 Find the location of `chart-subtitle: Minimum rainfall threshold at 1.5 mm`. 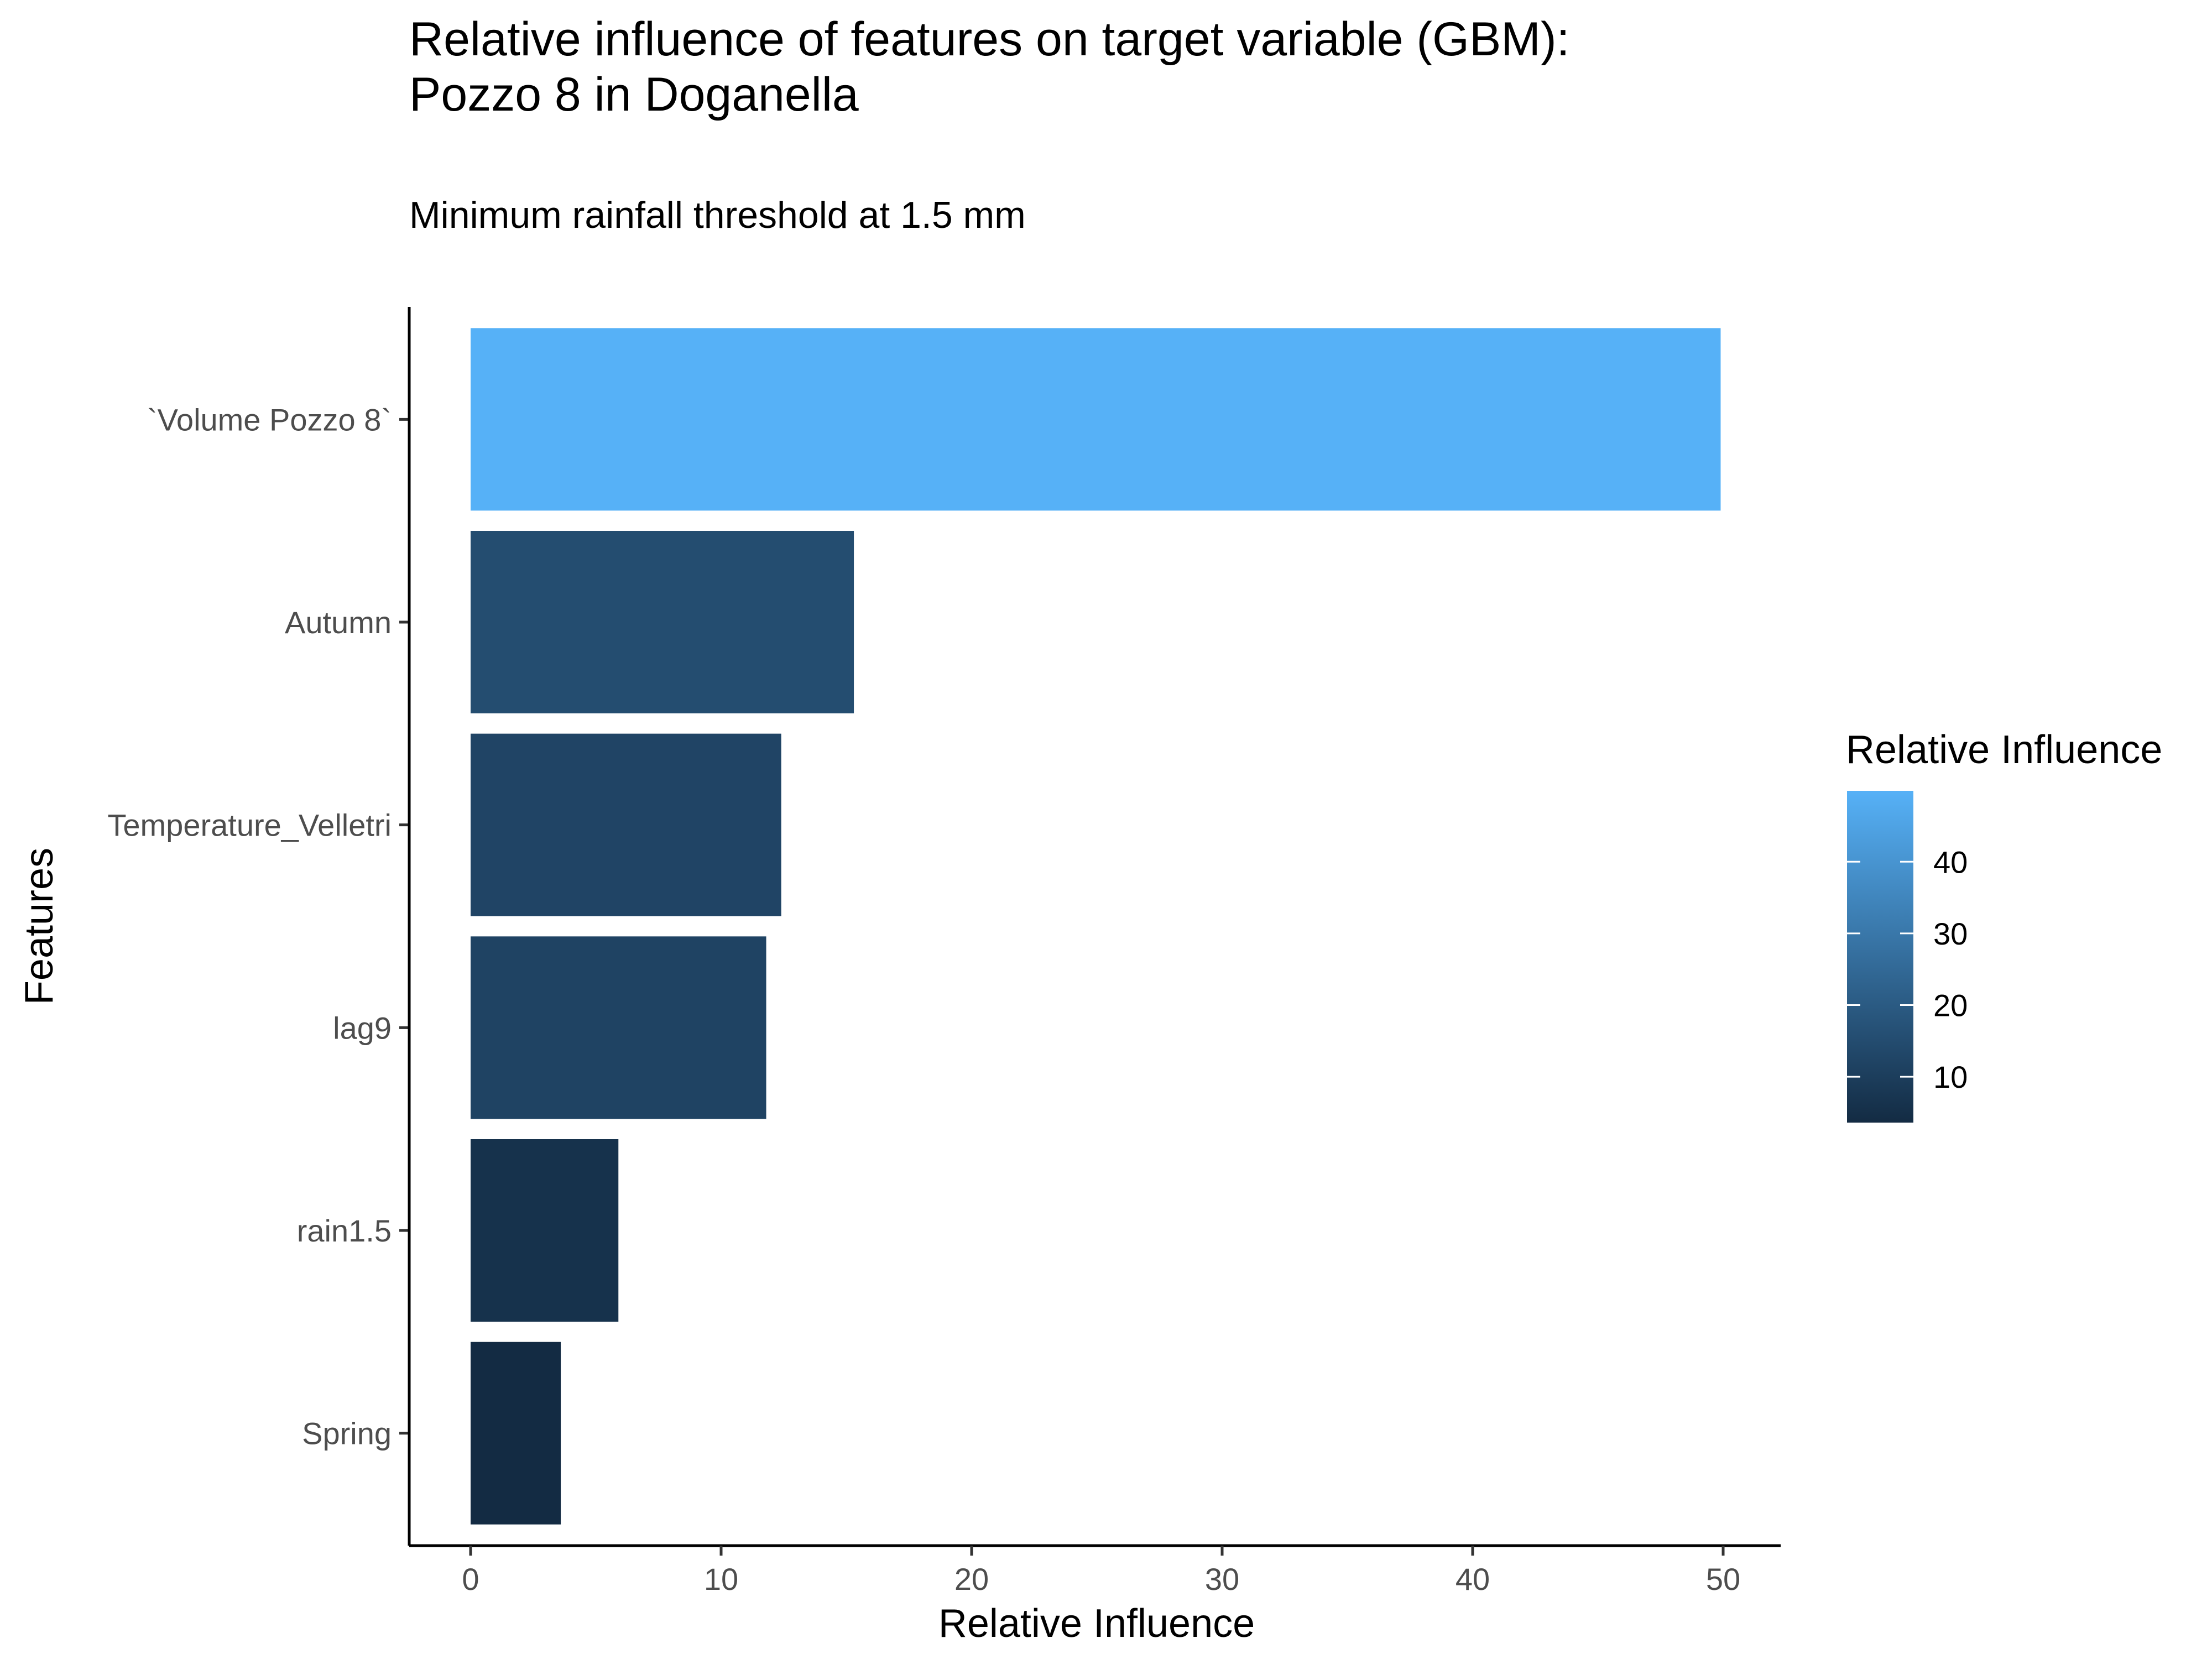

chart-subtitle: Minimum rainfall threshold at 1.5 mm is located at coordinates (718, 215).